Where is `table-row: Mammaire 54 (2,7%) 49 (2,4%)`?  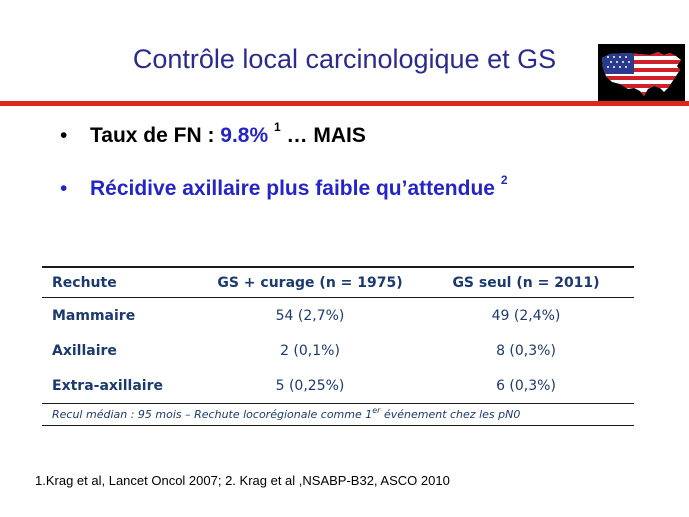 table-row: Mammaire 54 (2,7%) 49 (2,4%) is located at coordinates (338, 315).